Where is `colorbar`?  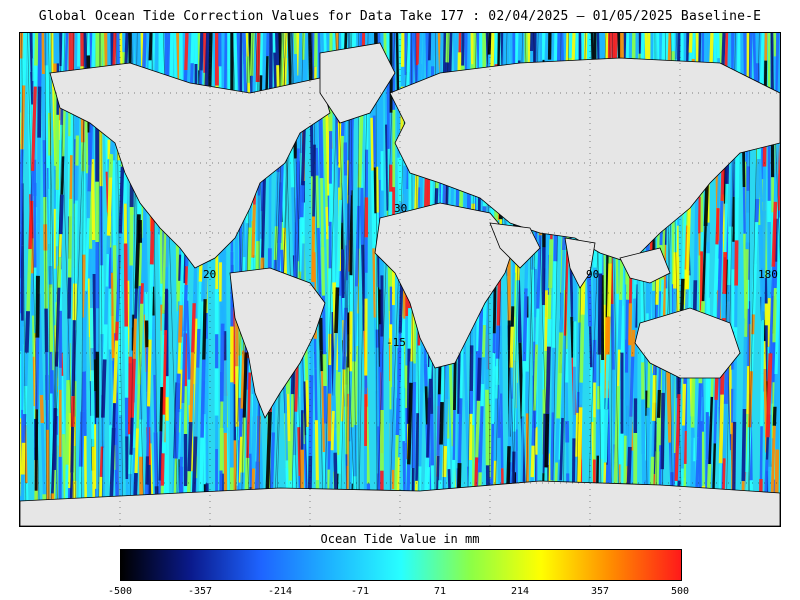
colorbar is located at coordinates (401, 565).